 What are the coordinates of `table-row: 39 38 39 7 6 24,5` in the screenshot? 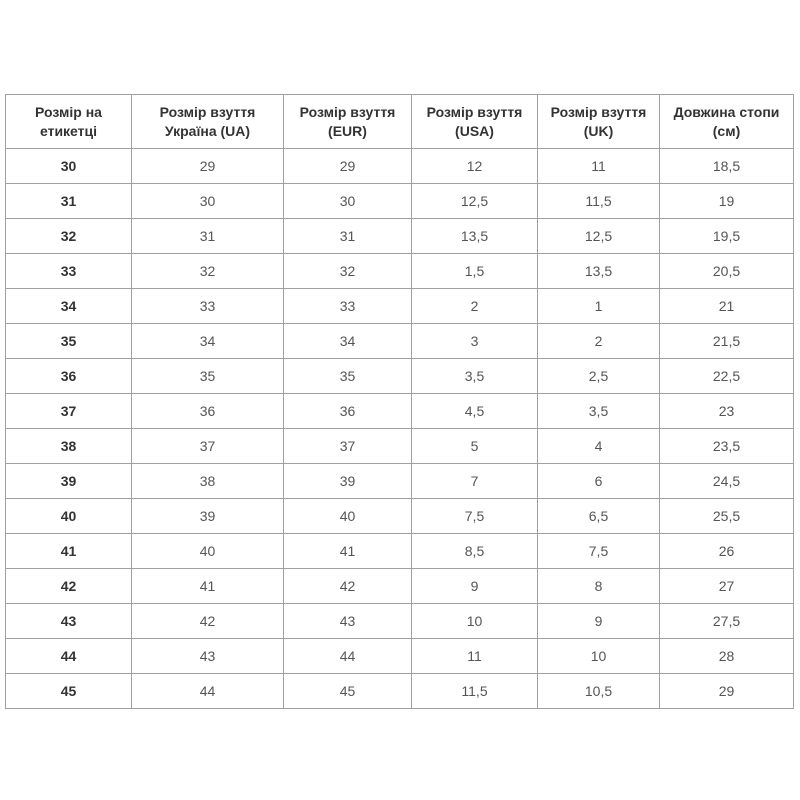 It's located at (399, 481).